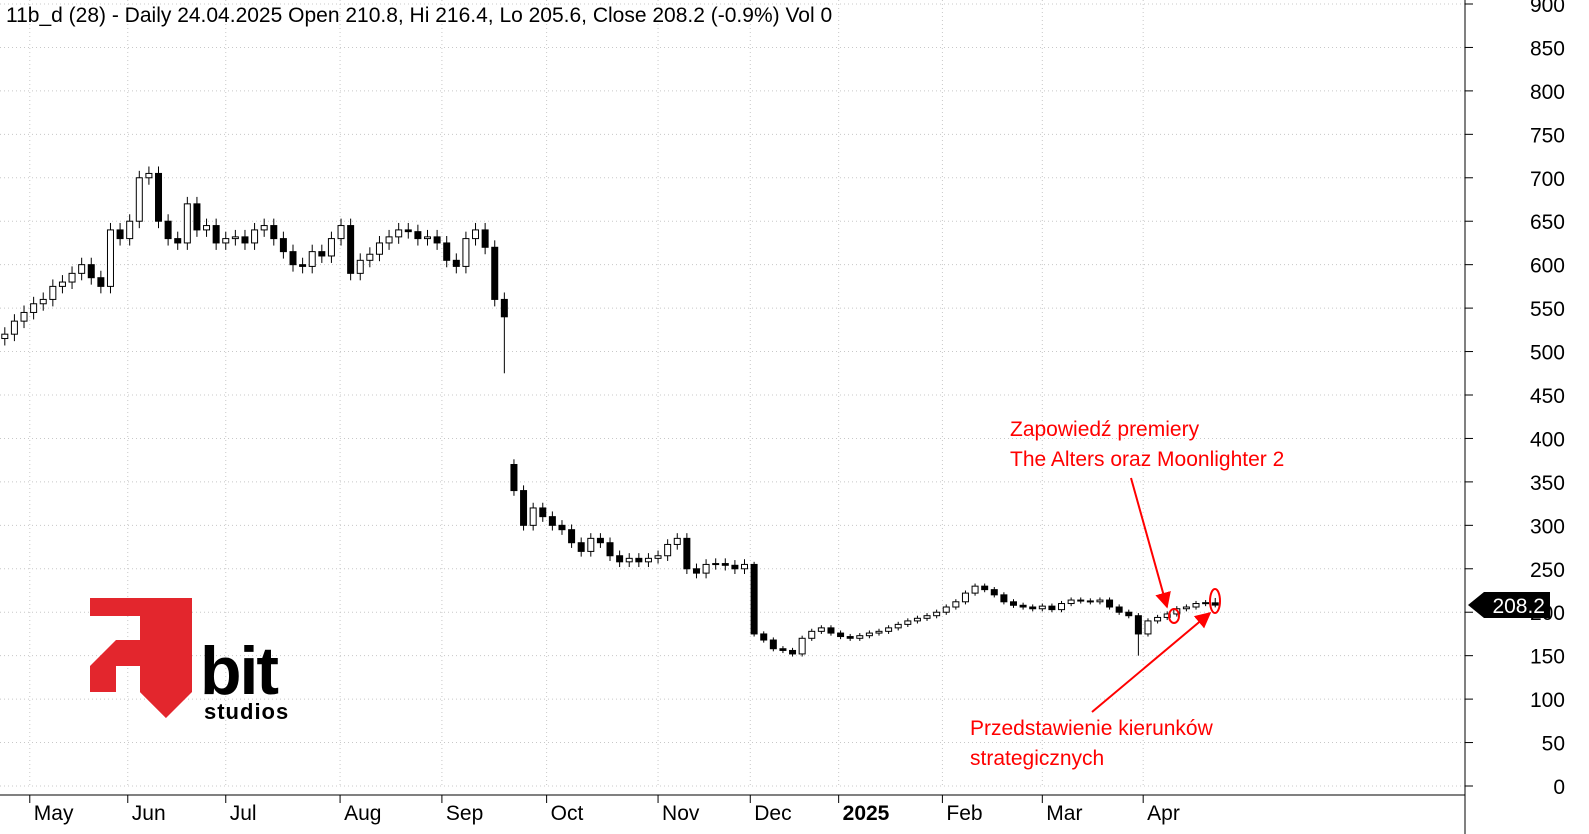 This screenshot has height=834, width=1589. I want to click on y-tick-label: 650, so click(1547, 222).